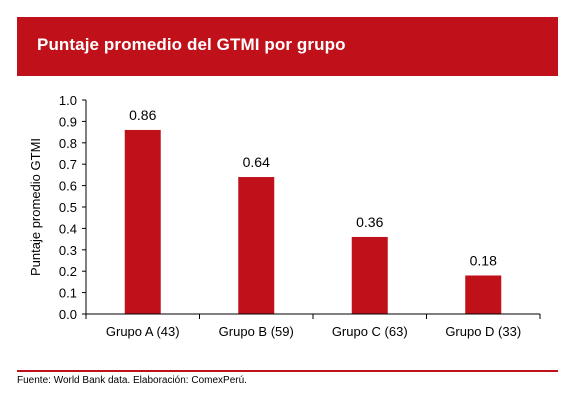 The image size is (576, 400). I want to click on y-tick-label: 0.7, so click(68, 164).